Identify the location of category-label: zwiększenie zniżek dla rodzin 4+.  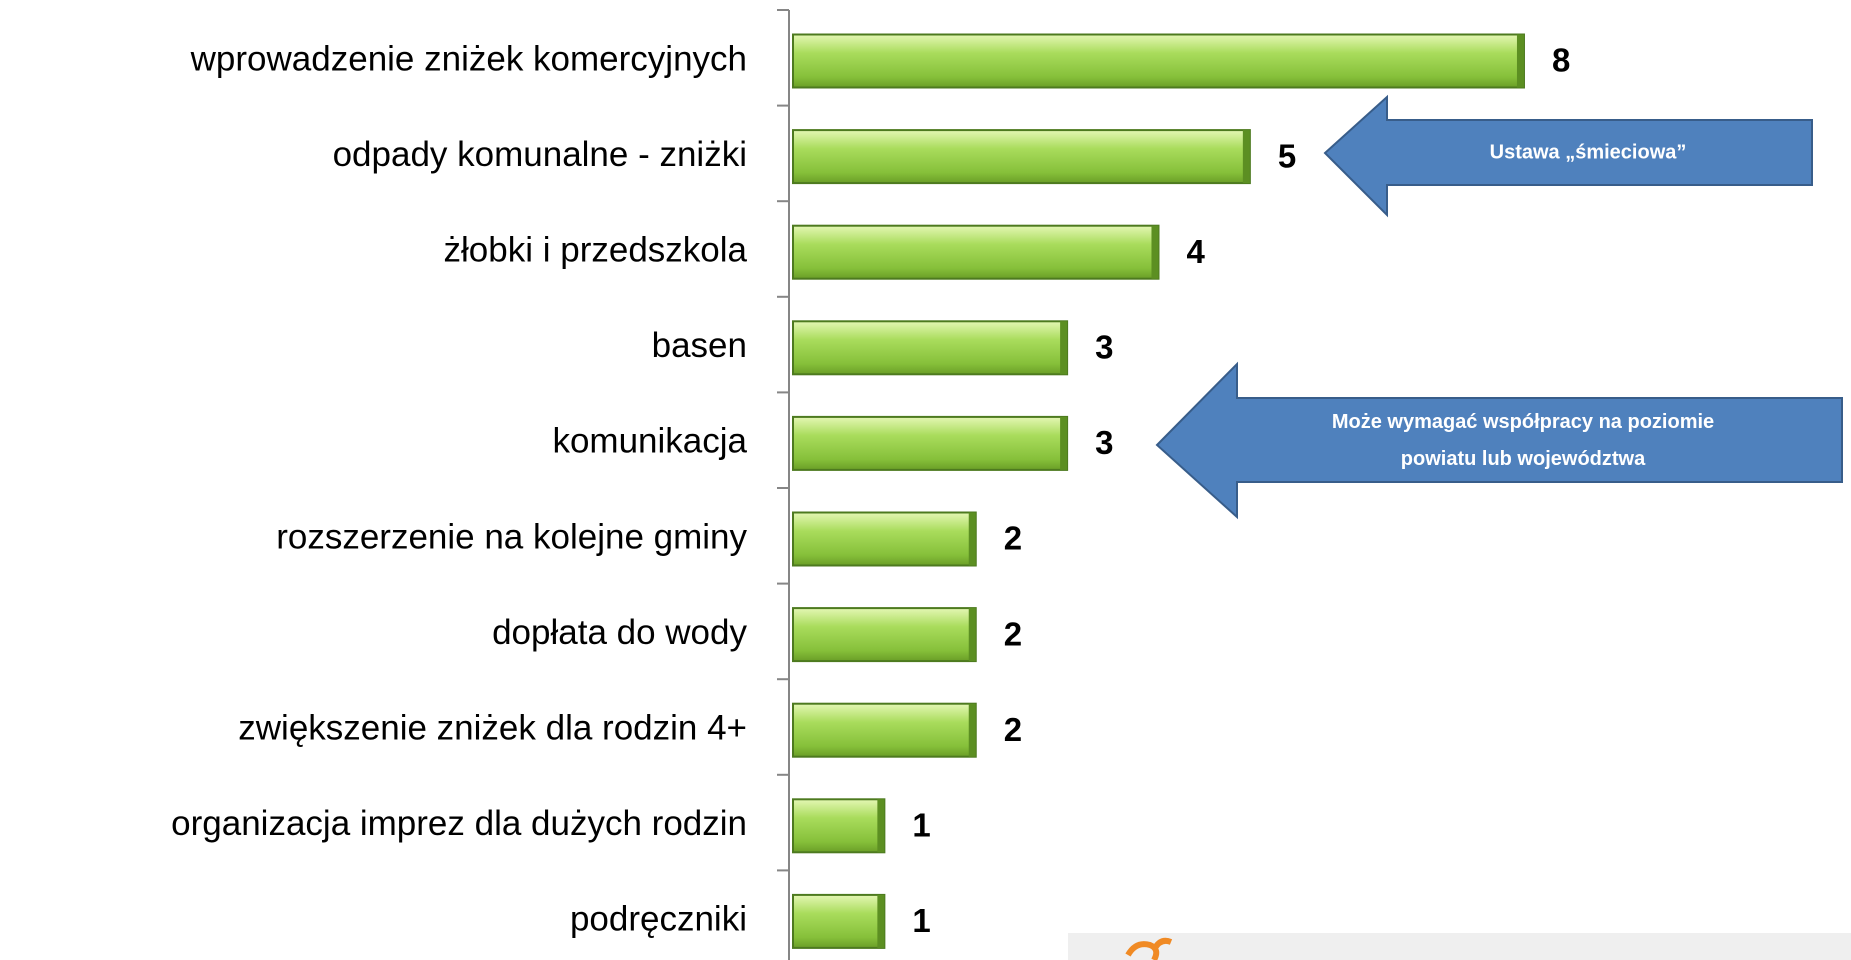
(492, 727).